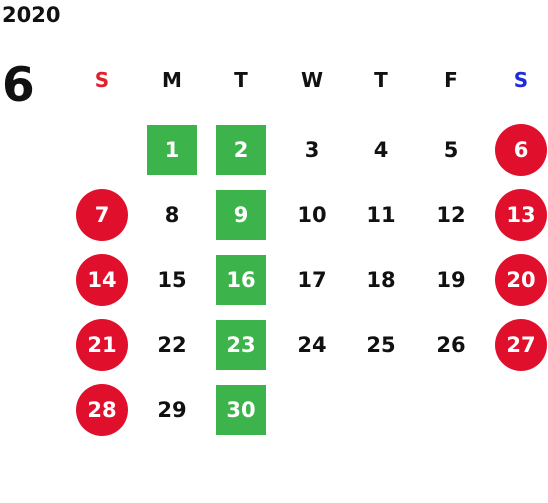 The height and width of the screenshot is (503, 548). I want to click on weekday-wednesday: W, so click(312, 80).